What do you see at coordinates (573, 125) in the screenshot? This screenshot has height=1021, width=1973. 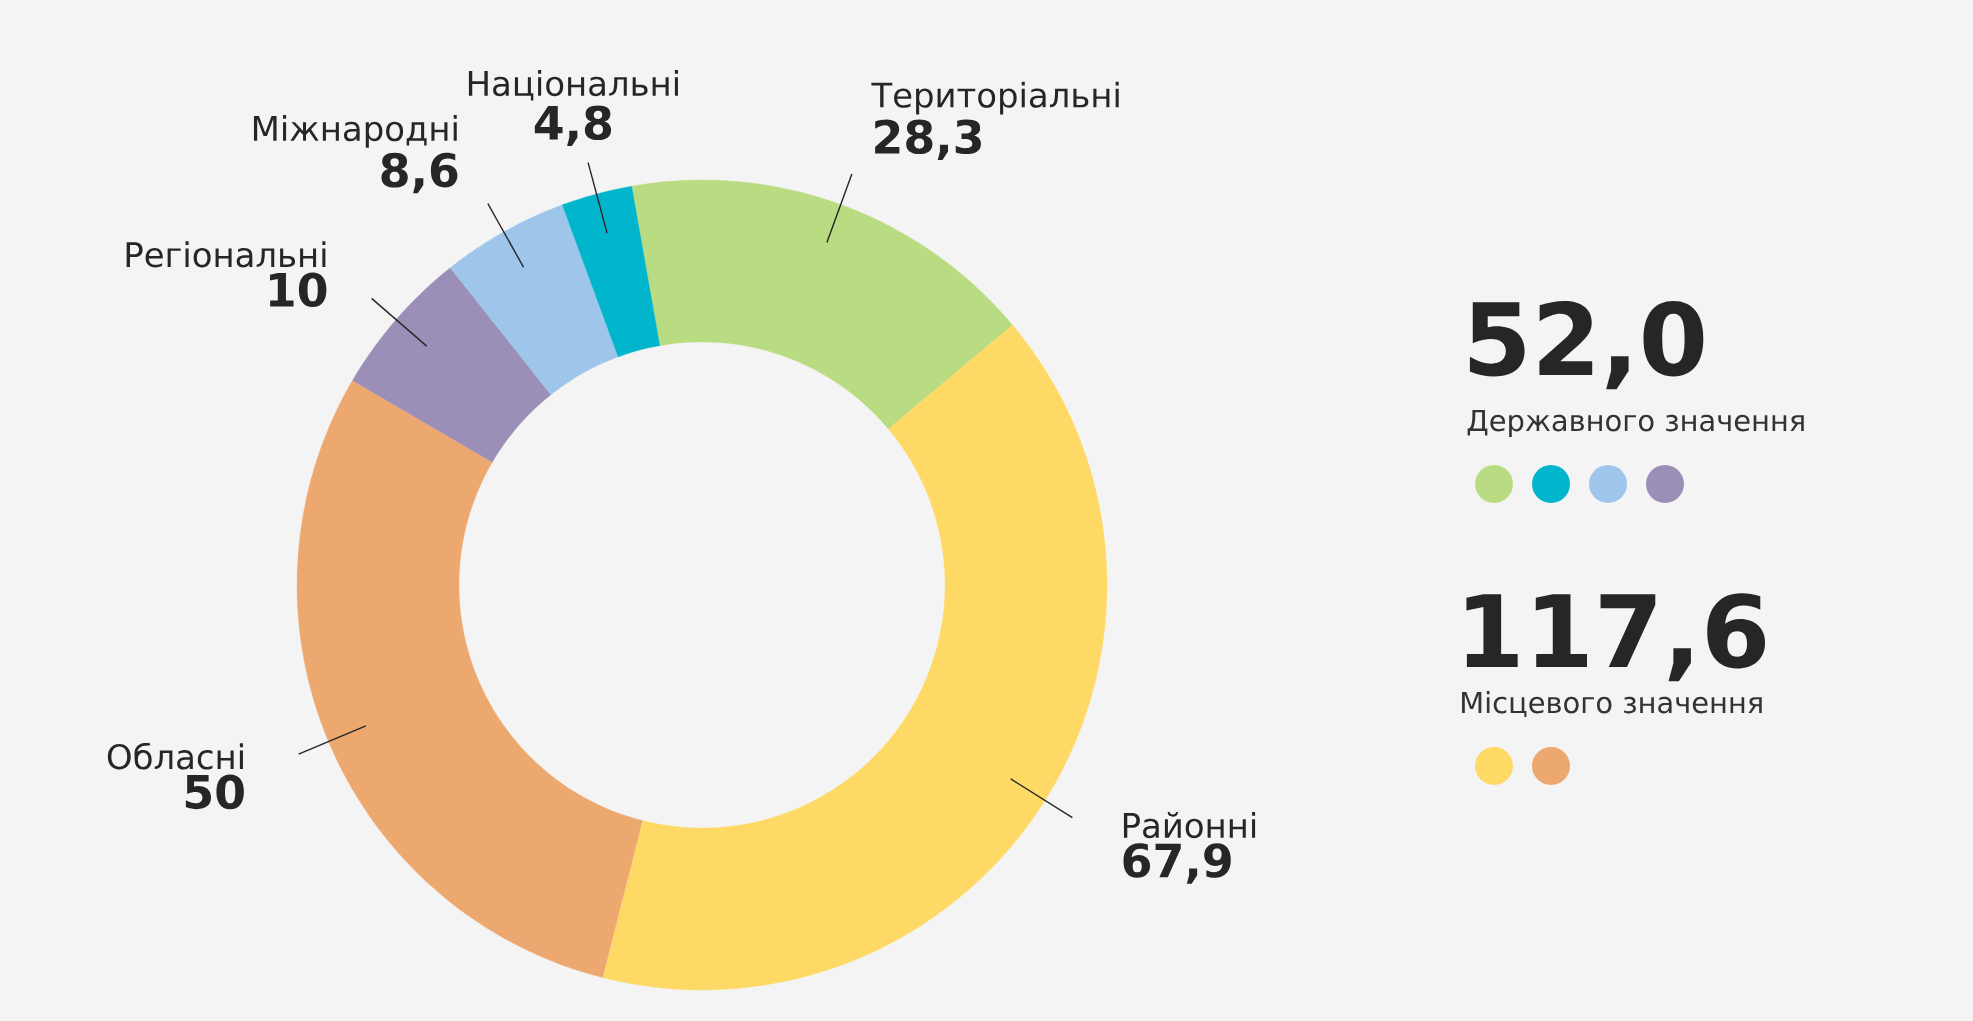 I see `data-label: 4,8` at bounding box center [573, 125].